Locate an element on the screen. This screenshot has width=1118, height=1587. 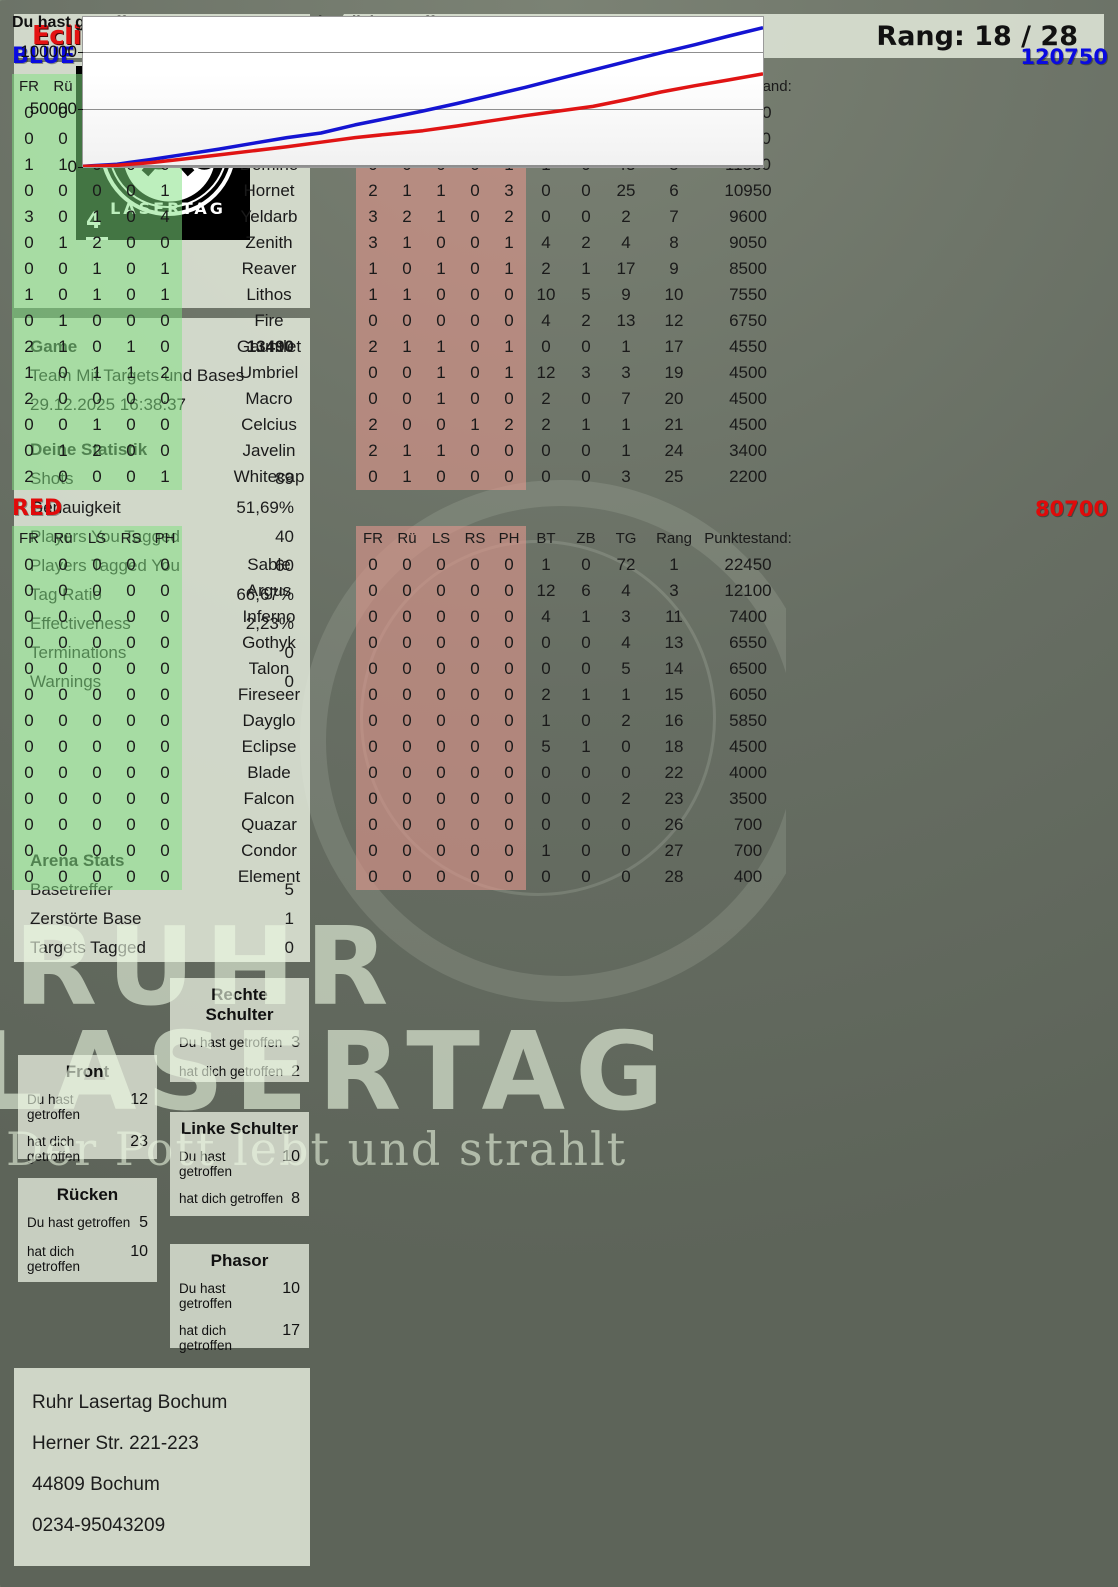
cell-player-name: Inferno is located at coordinates (269, 616).